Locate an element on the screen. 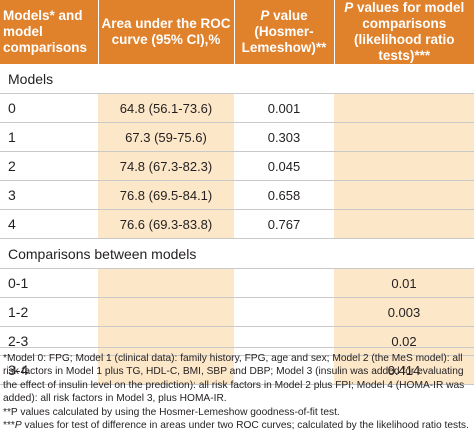 The width and height of the screenshot is (474, 439). section-row-comparisons: Comparisons between models is located at coordinates (237, 253).